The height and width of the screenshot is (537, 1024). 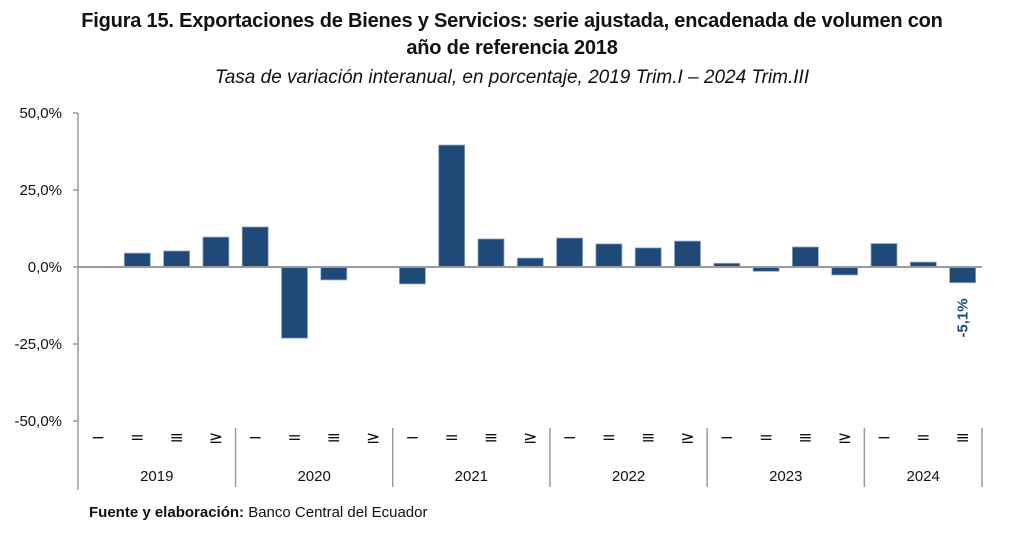 I want to click on year-label: 2023, so click(x=785, y=476).